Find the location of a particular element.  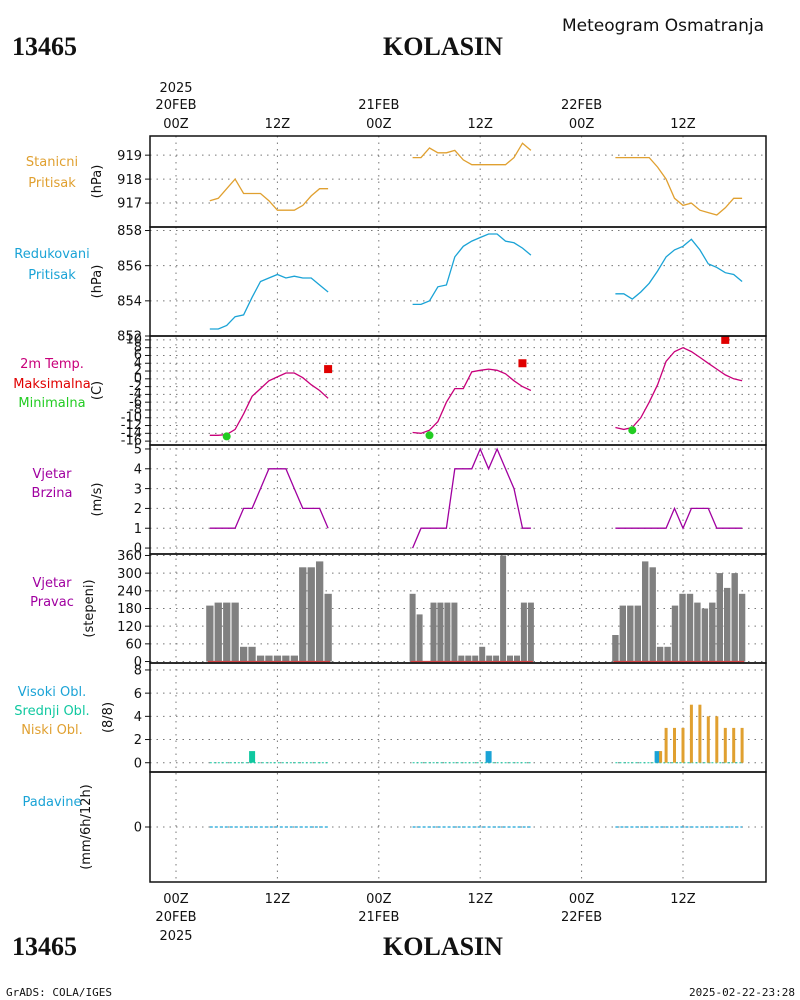

panel-label: 2m Temp. is located at coordinates (52, 364).